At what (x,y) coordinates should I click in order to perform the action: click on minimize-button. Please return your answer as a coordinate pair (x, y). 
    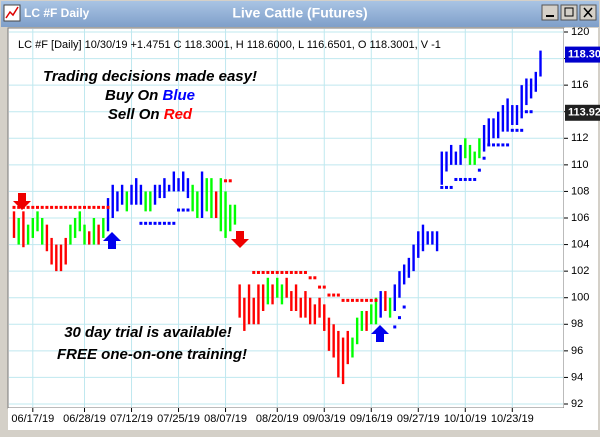
    Looking at the image, I should click on (550, 12).